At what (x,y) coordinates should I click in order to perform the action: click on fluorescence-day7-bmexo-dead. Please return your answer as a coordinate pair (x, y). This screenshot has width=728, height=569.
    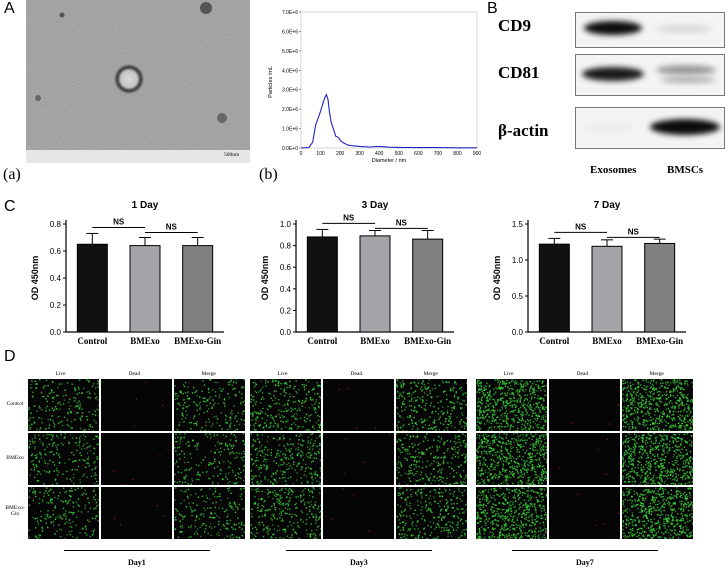
    Looking at the image, I should click on (584, 459).